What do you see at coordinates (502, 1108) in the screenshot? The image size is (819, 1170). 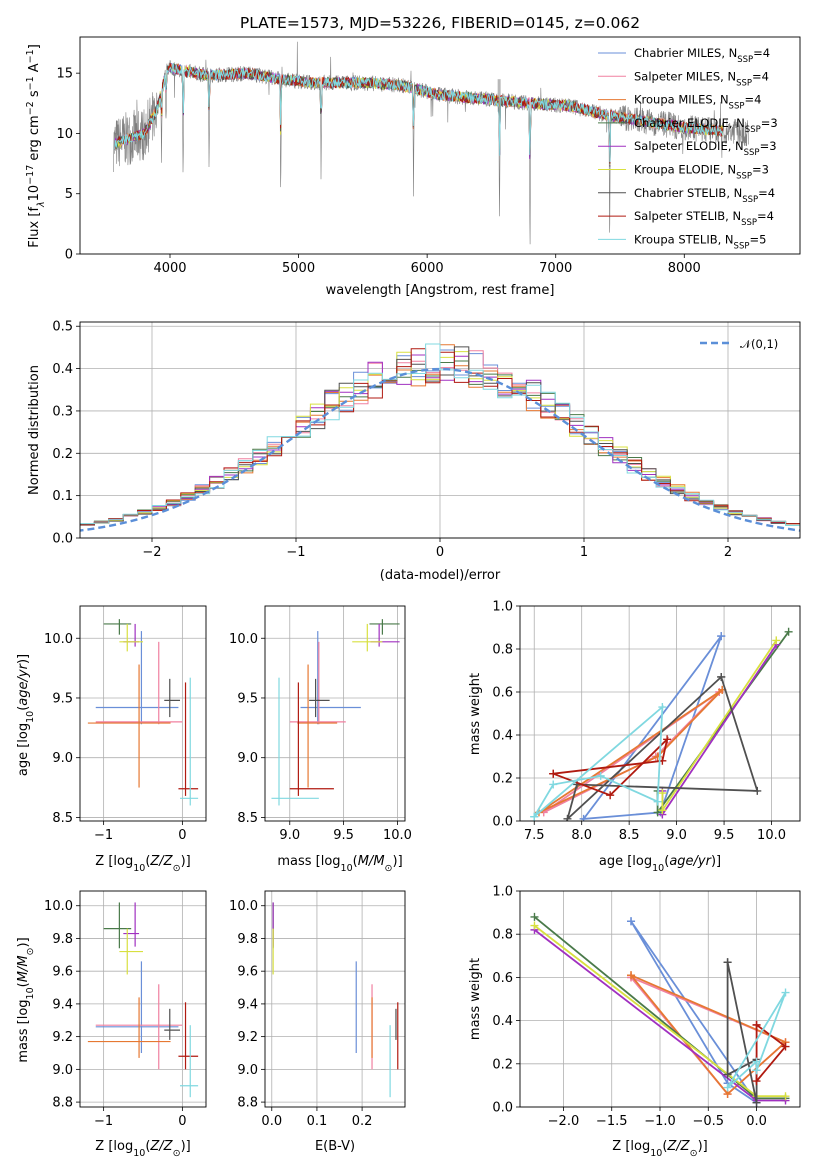 I see `y-tick-label: 0.0` at bounding box center [502, 1108].